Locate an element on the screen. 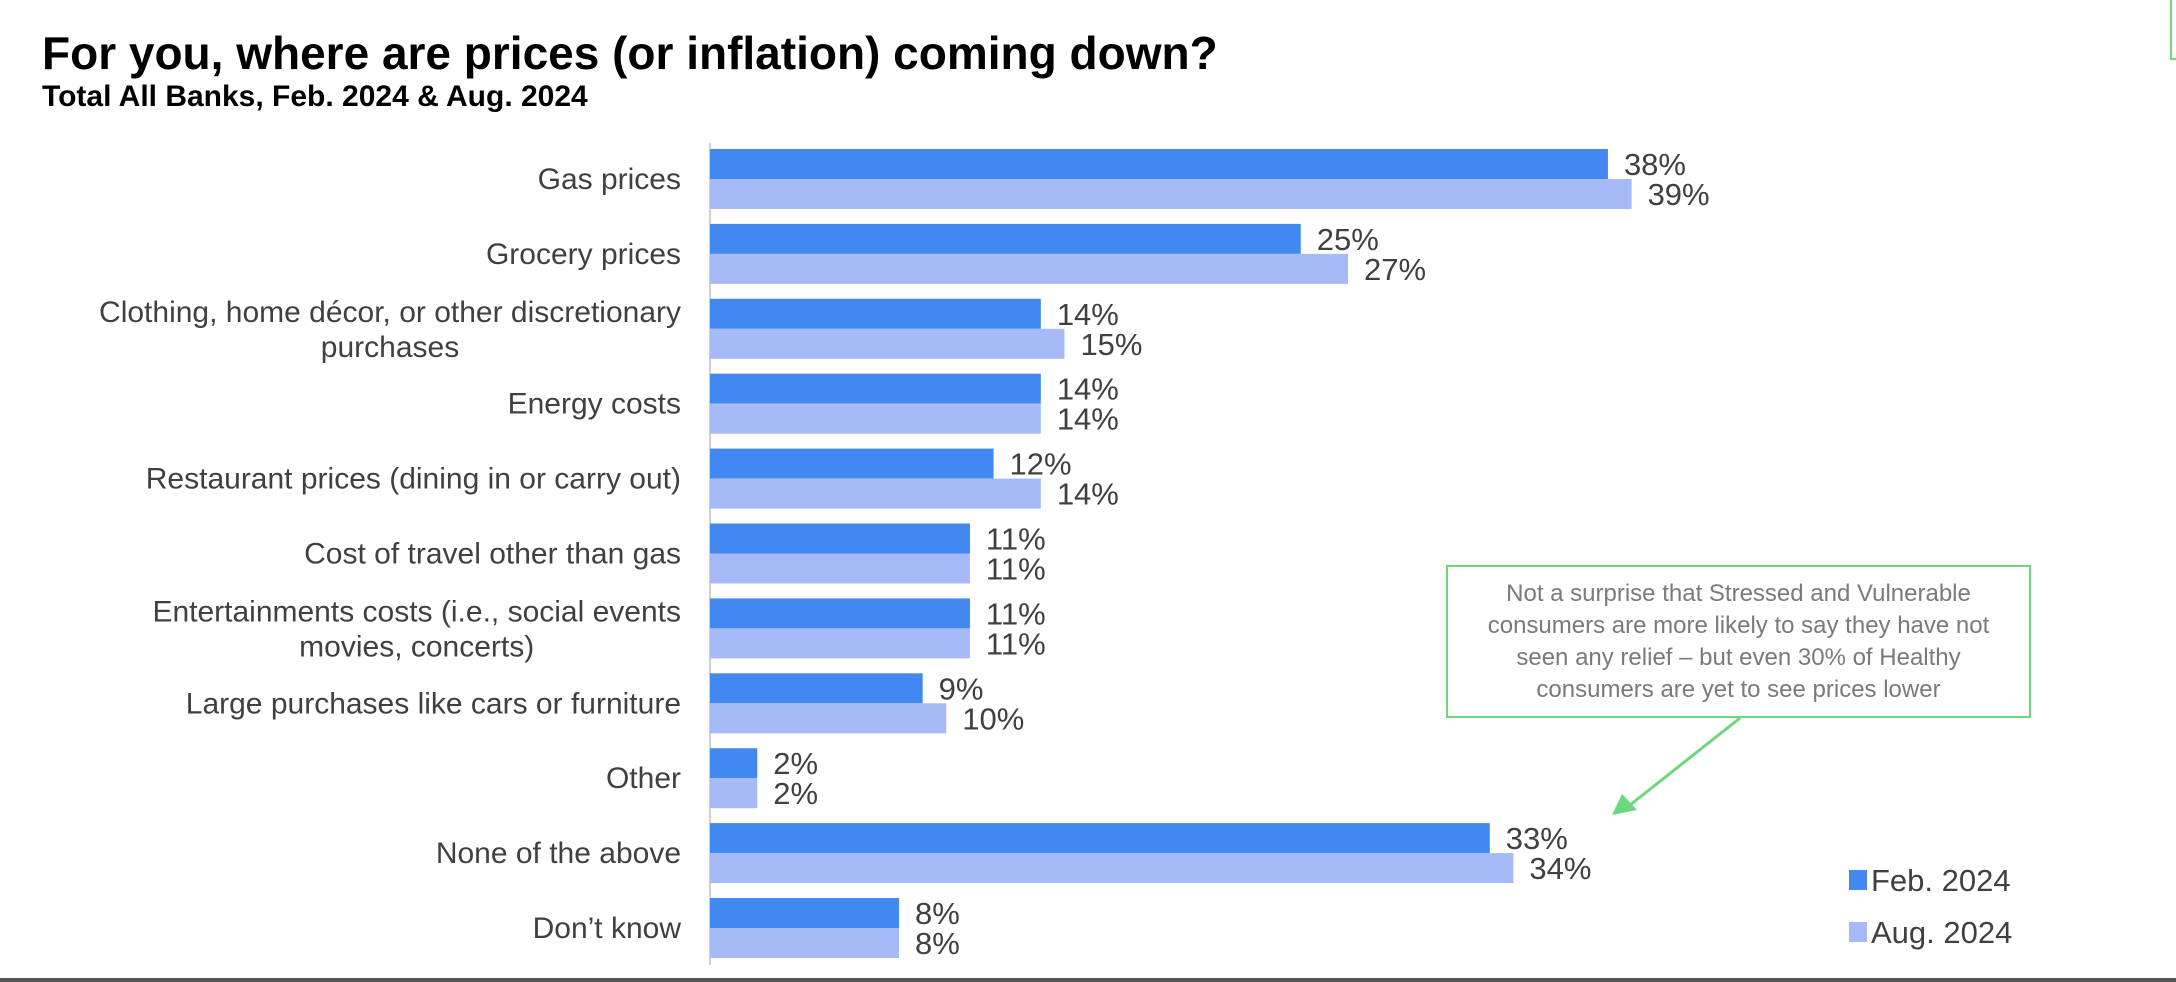 This screenshot has height=982, width=2176. category-label: Large purchases like cars or furniture is located at coordinates (433, 703).